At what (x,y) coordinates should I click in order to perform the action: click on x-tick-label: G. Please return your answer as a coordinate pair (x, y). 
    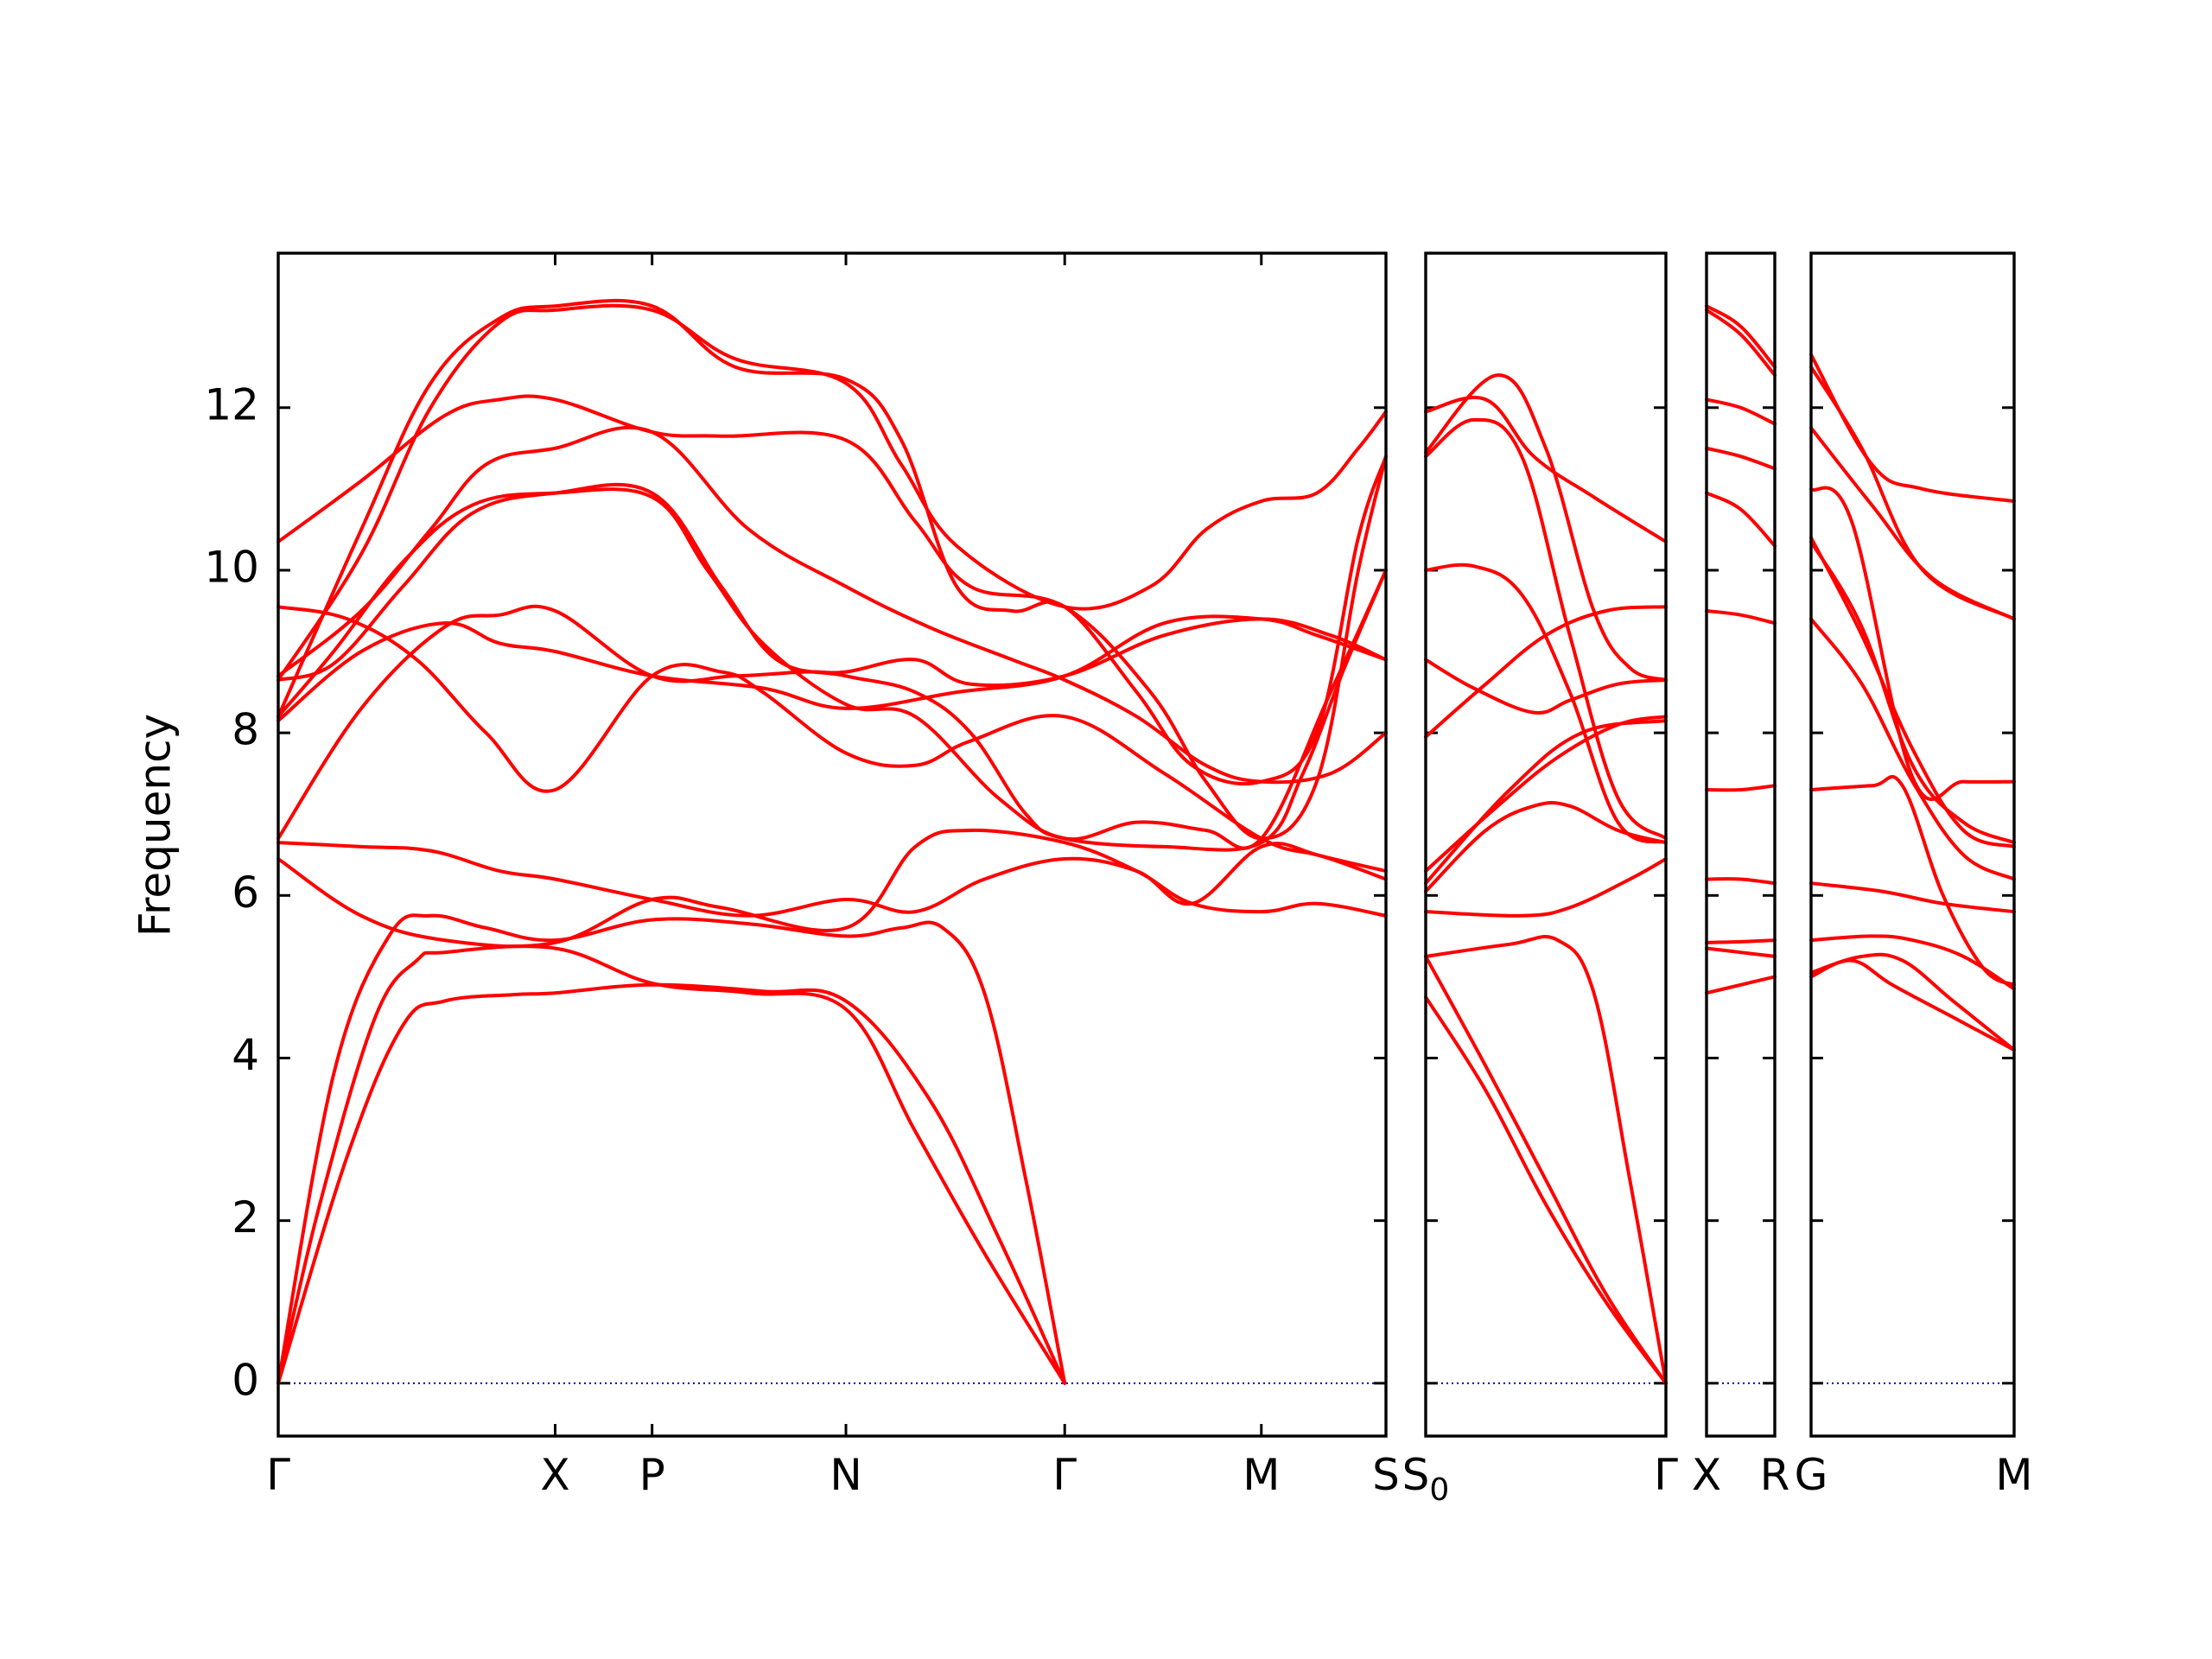
    Looking at the image, I should click on (1811, 1475).